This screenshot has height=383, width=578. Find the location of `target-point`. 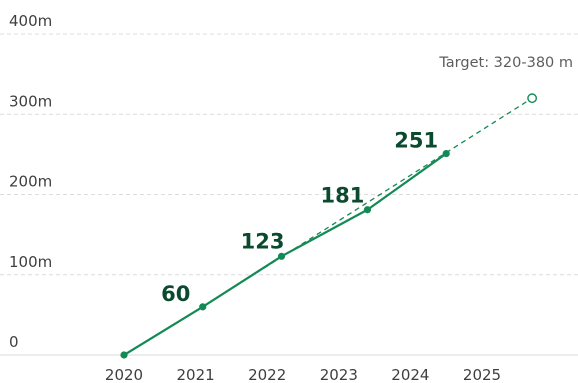

target-point is located at coordinates (532, 98).